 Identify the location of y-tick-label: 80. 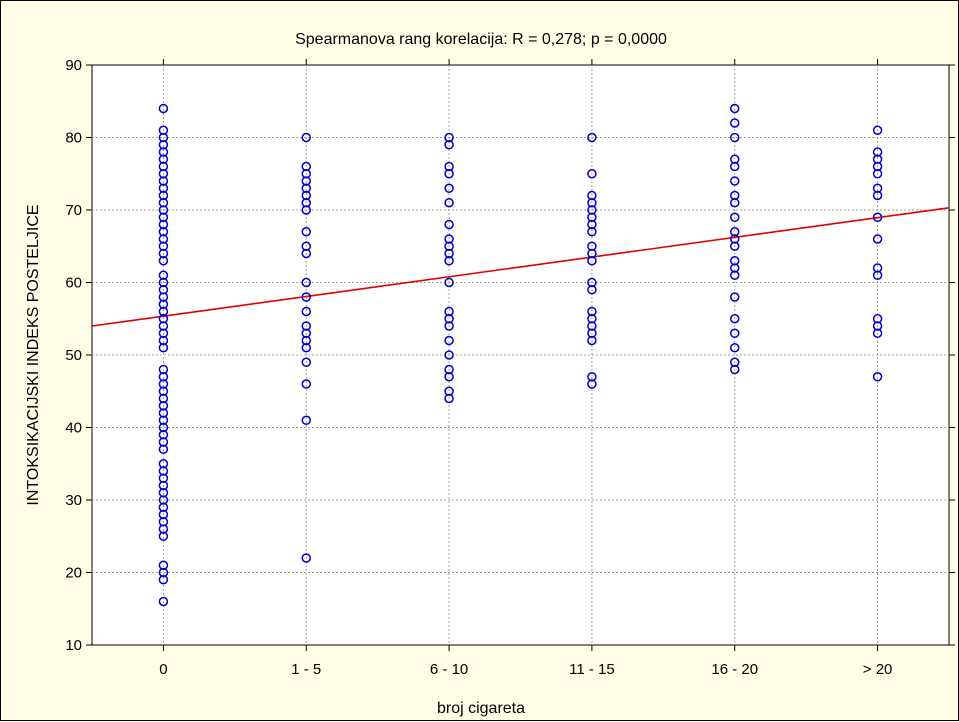
(73, 138).